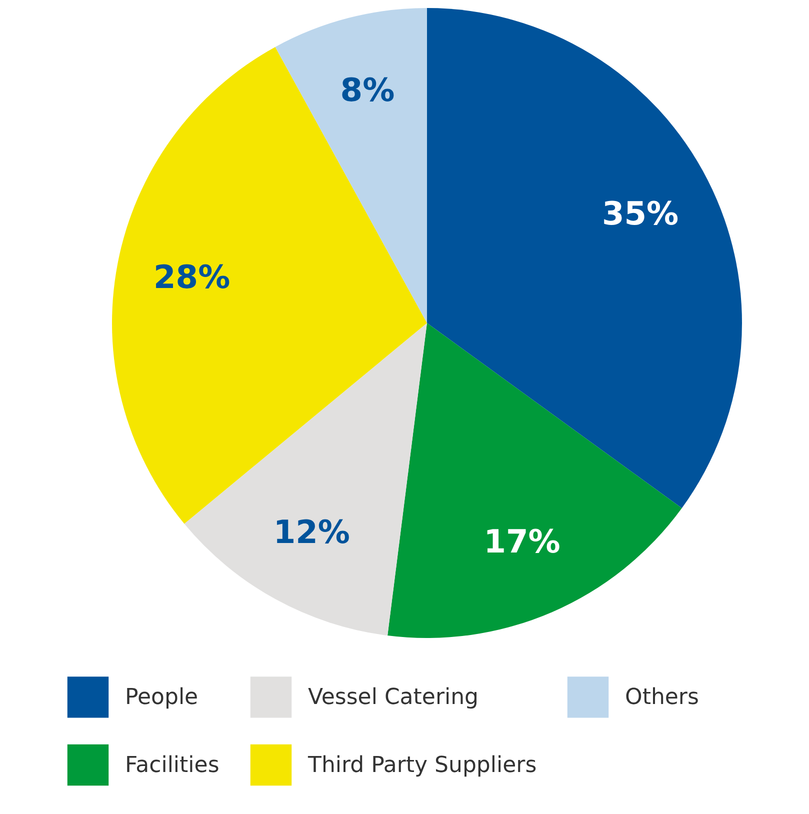 The height and width of the screenshot is (814, 809). Describe the element at coordinates (311, 531) in the screenshot. I see `data-label: 12%` at that location.